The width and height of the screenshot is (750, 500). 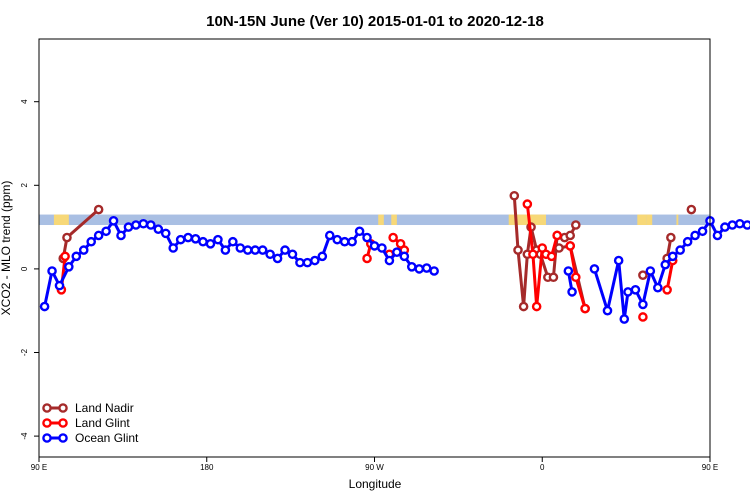 What do you see at coordinates (710, 467) in the screenshot?
I see `x-tick-label: 90 E` at bounding box center [710, 467].